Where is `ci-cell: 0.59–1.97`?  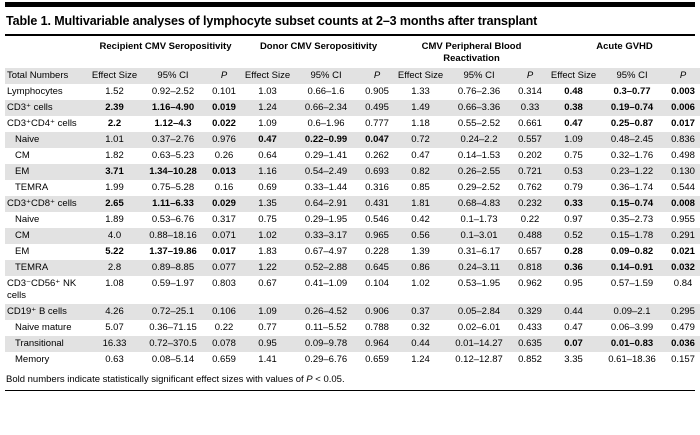 ci-cell: 0.59–1.97 is located at coordinates (173, 283).